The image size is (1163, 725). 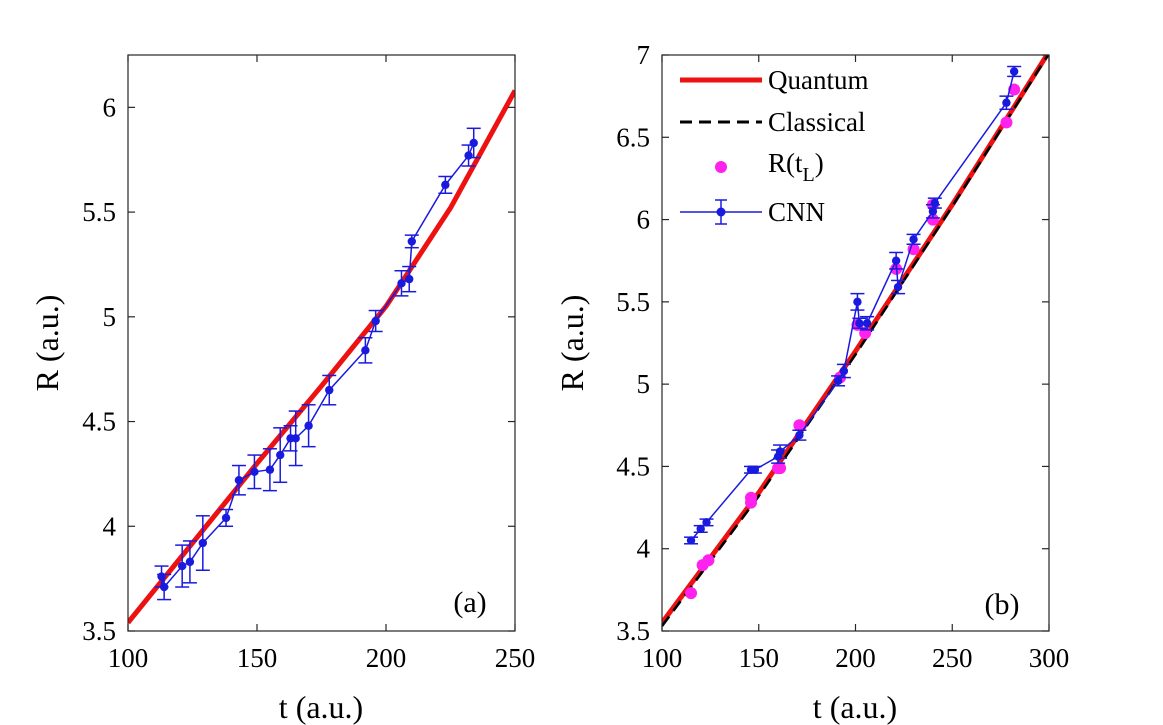 What do you see at coordinates (785, 163) in the screenshot?
I see `legend-rtl-label-main: R(t` at bounding box center [785, 163].